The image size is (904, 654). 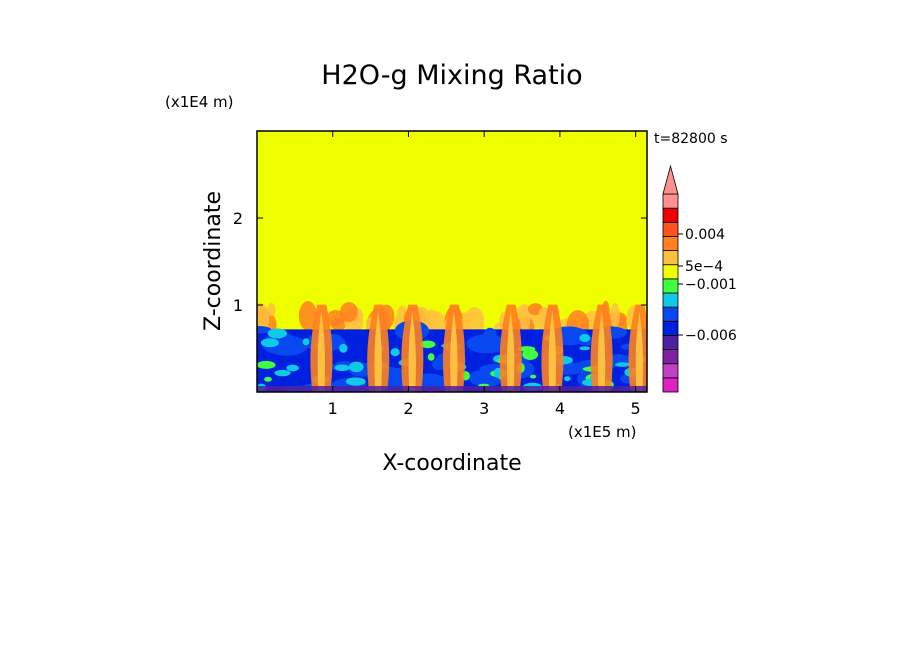 I want to click on y-axis-label: Z-coordinate, so click(x=213, y=261).